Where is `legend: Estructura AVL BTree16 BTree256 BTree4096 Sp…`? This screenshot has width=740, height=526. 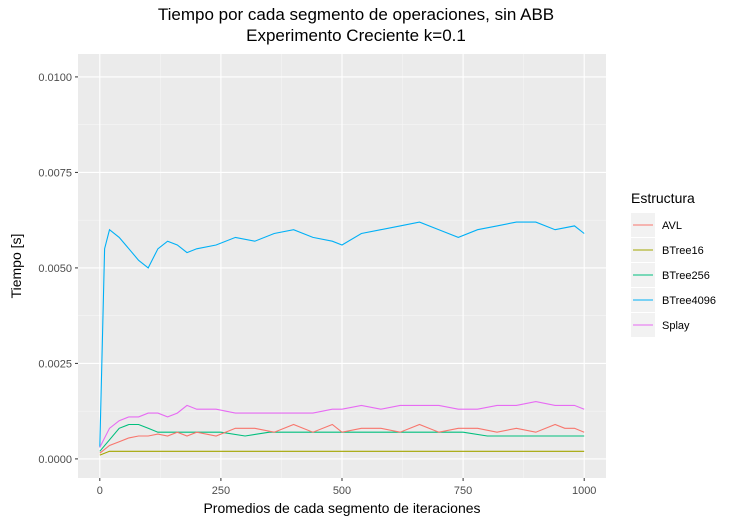 legend: Estructura AVL BTree16 BTree256 BTree4096 Sp… is located at coordinates (673, 263).